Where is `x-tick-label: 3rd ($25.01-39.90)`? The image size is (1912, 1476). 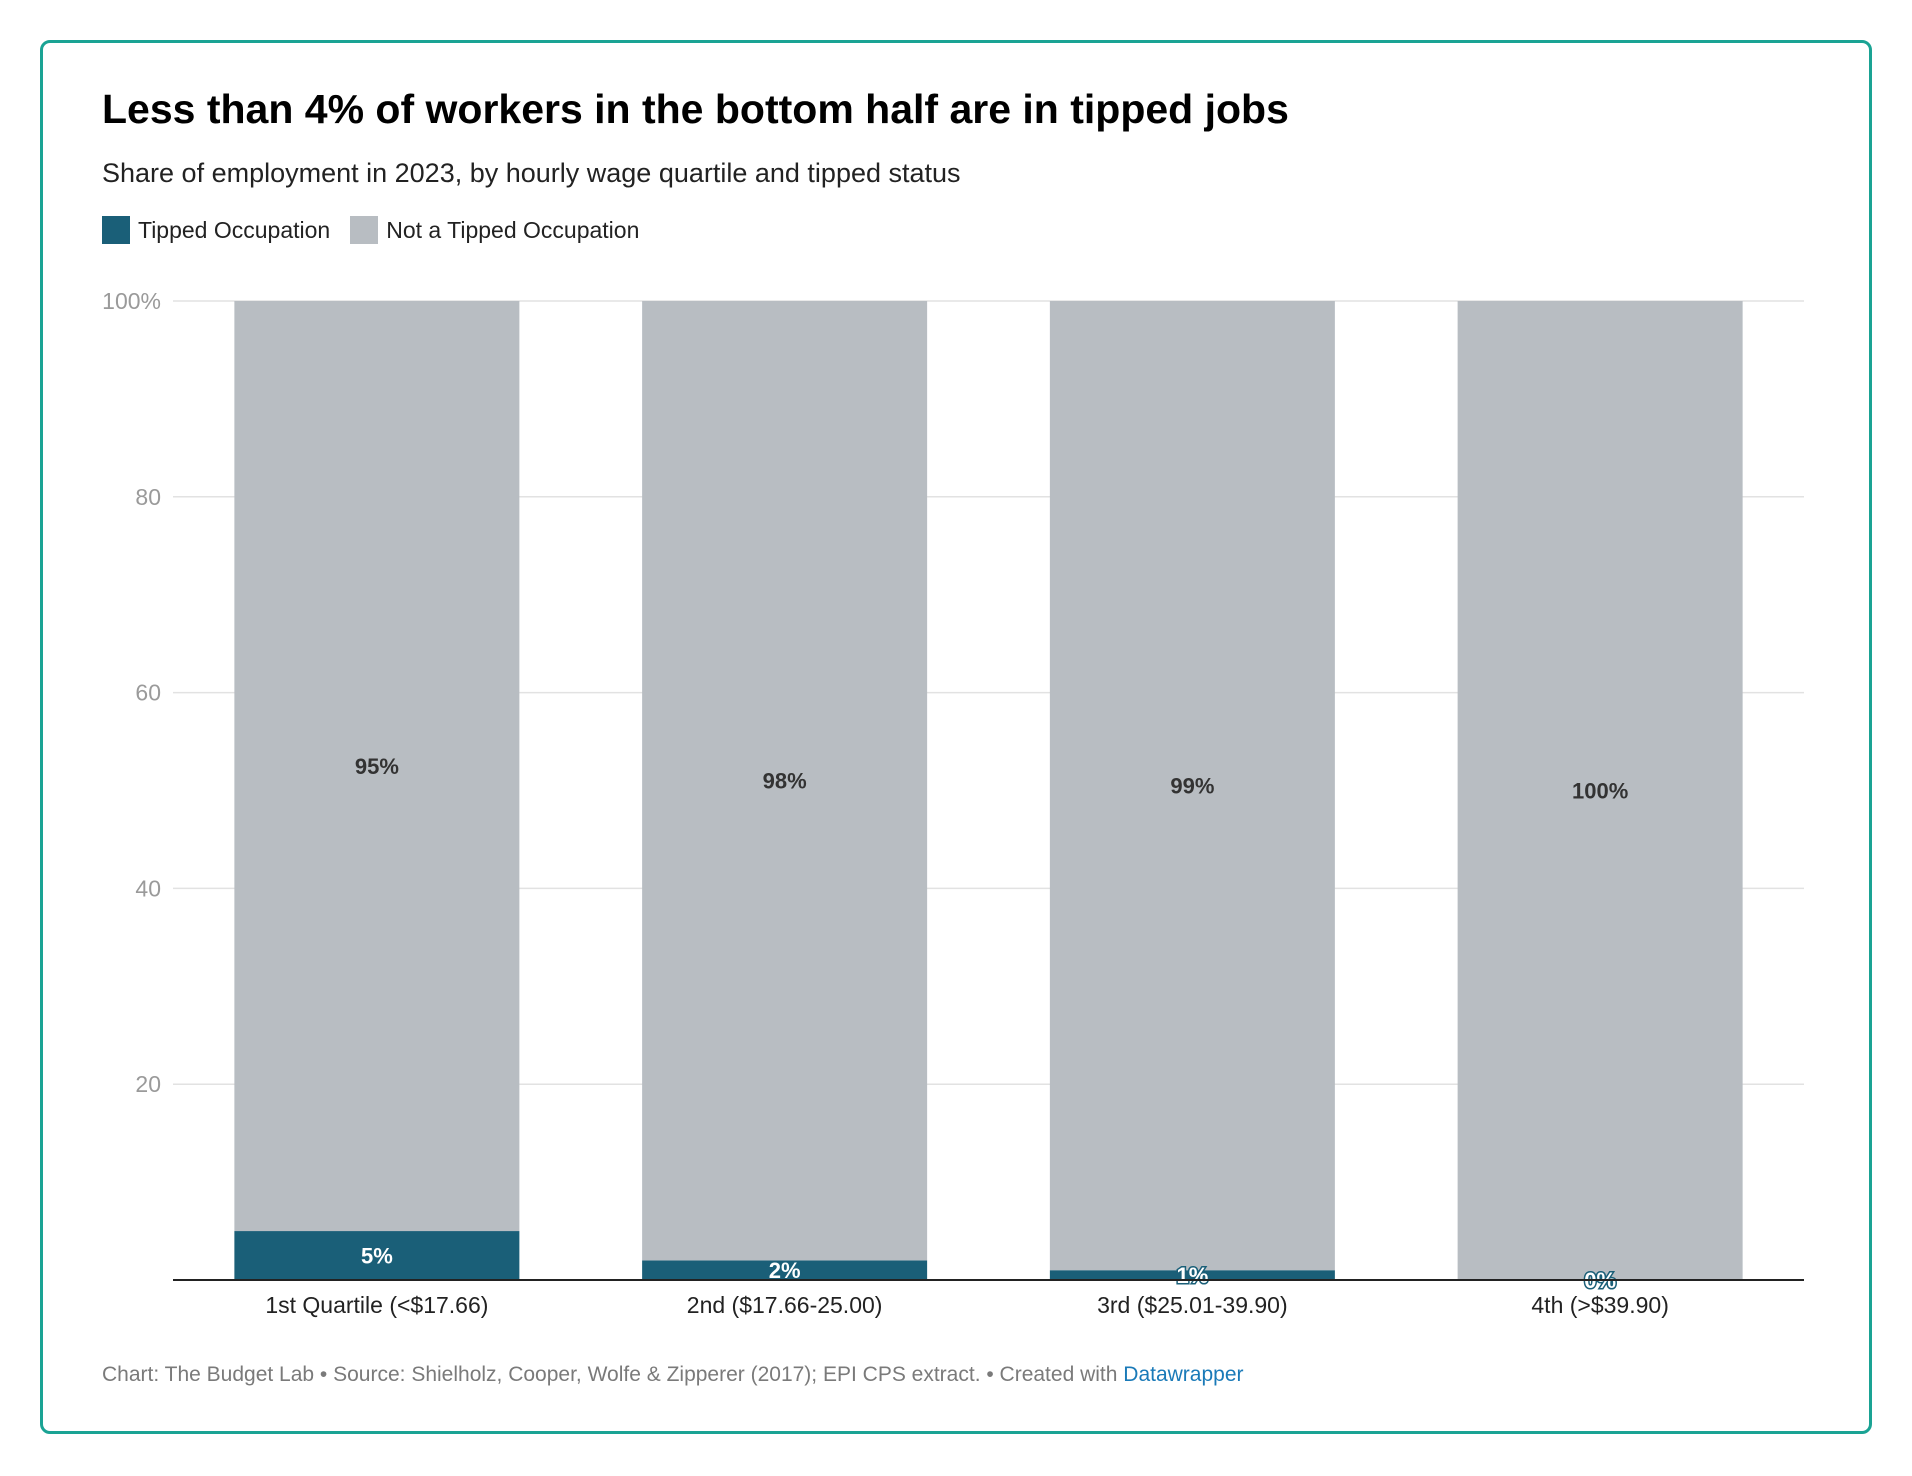
x-tick-label: 3rd ($25.01-39.90) is located at coordinates (1192, 1305).